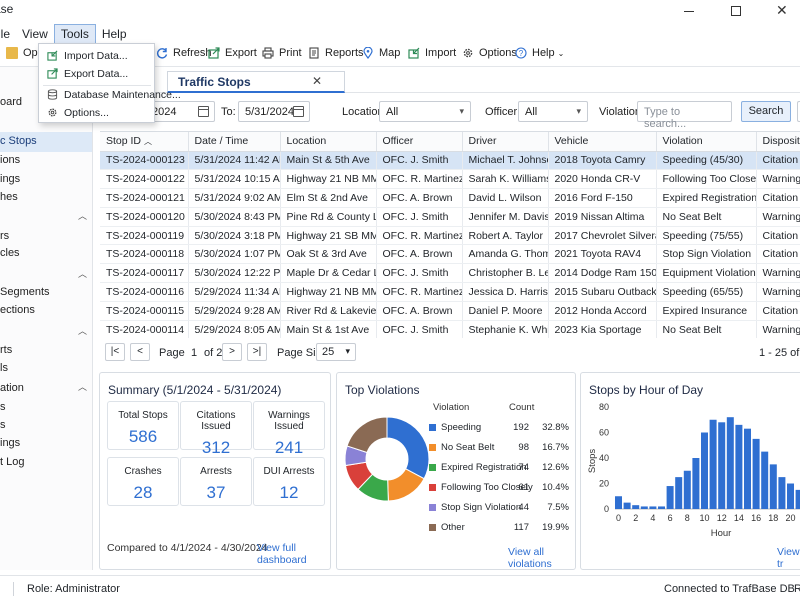 Image resolution: width=800 pixels, height=600 pixels. Describe the element at coordinates (778, 217) in the screenshot. I see `cell: Warning Issued` at that location.